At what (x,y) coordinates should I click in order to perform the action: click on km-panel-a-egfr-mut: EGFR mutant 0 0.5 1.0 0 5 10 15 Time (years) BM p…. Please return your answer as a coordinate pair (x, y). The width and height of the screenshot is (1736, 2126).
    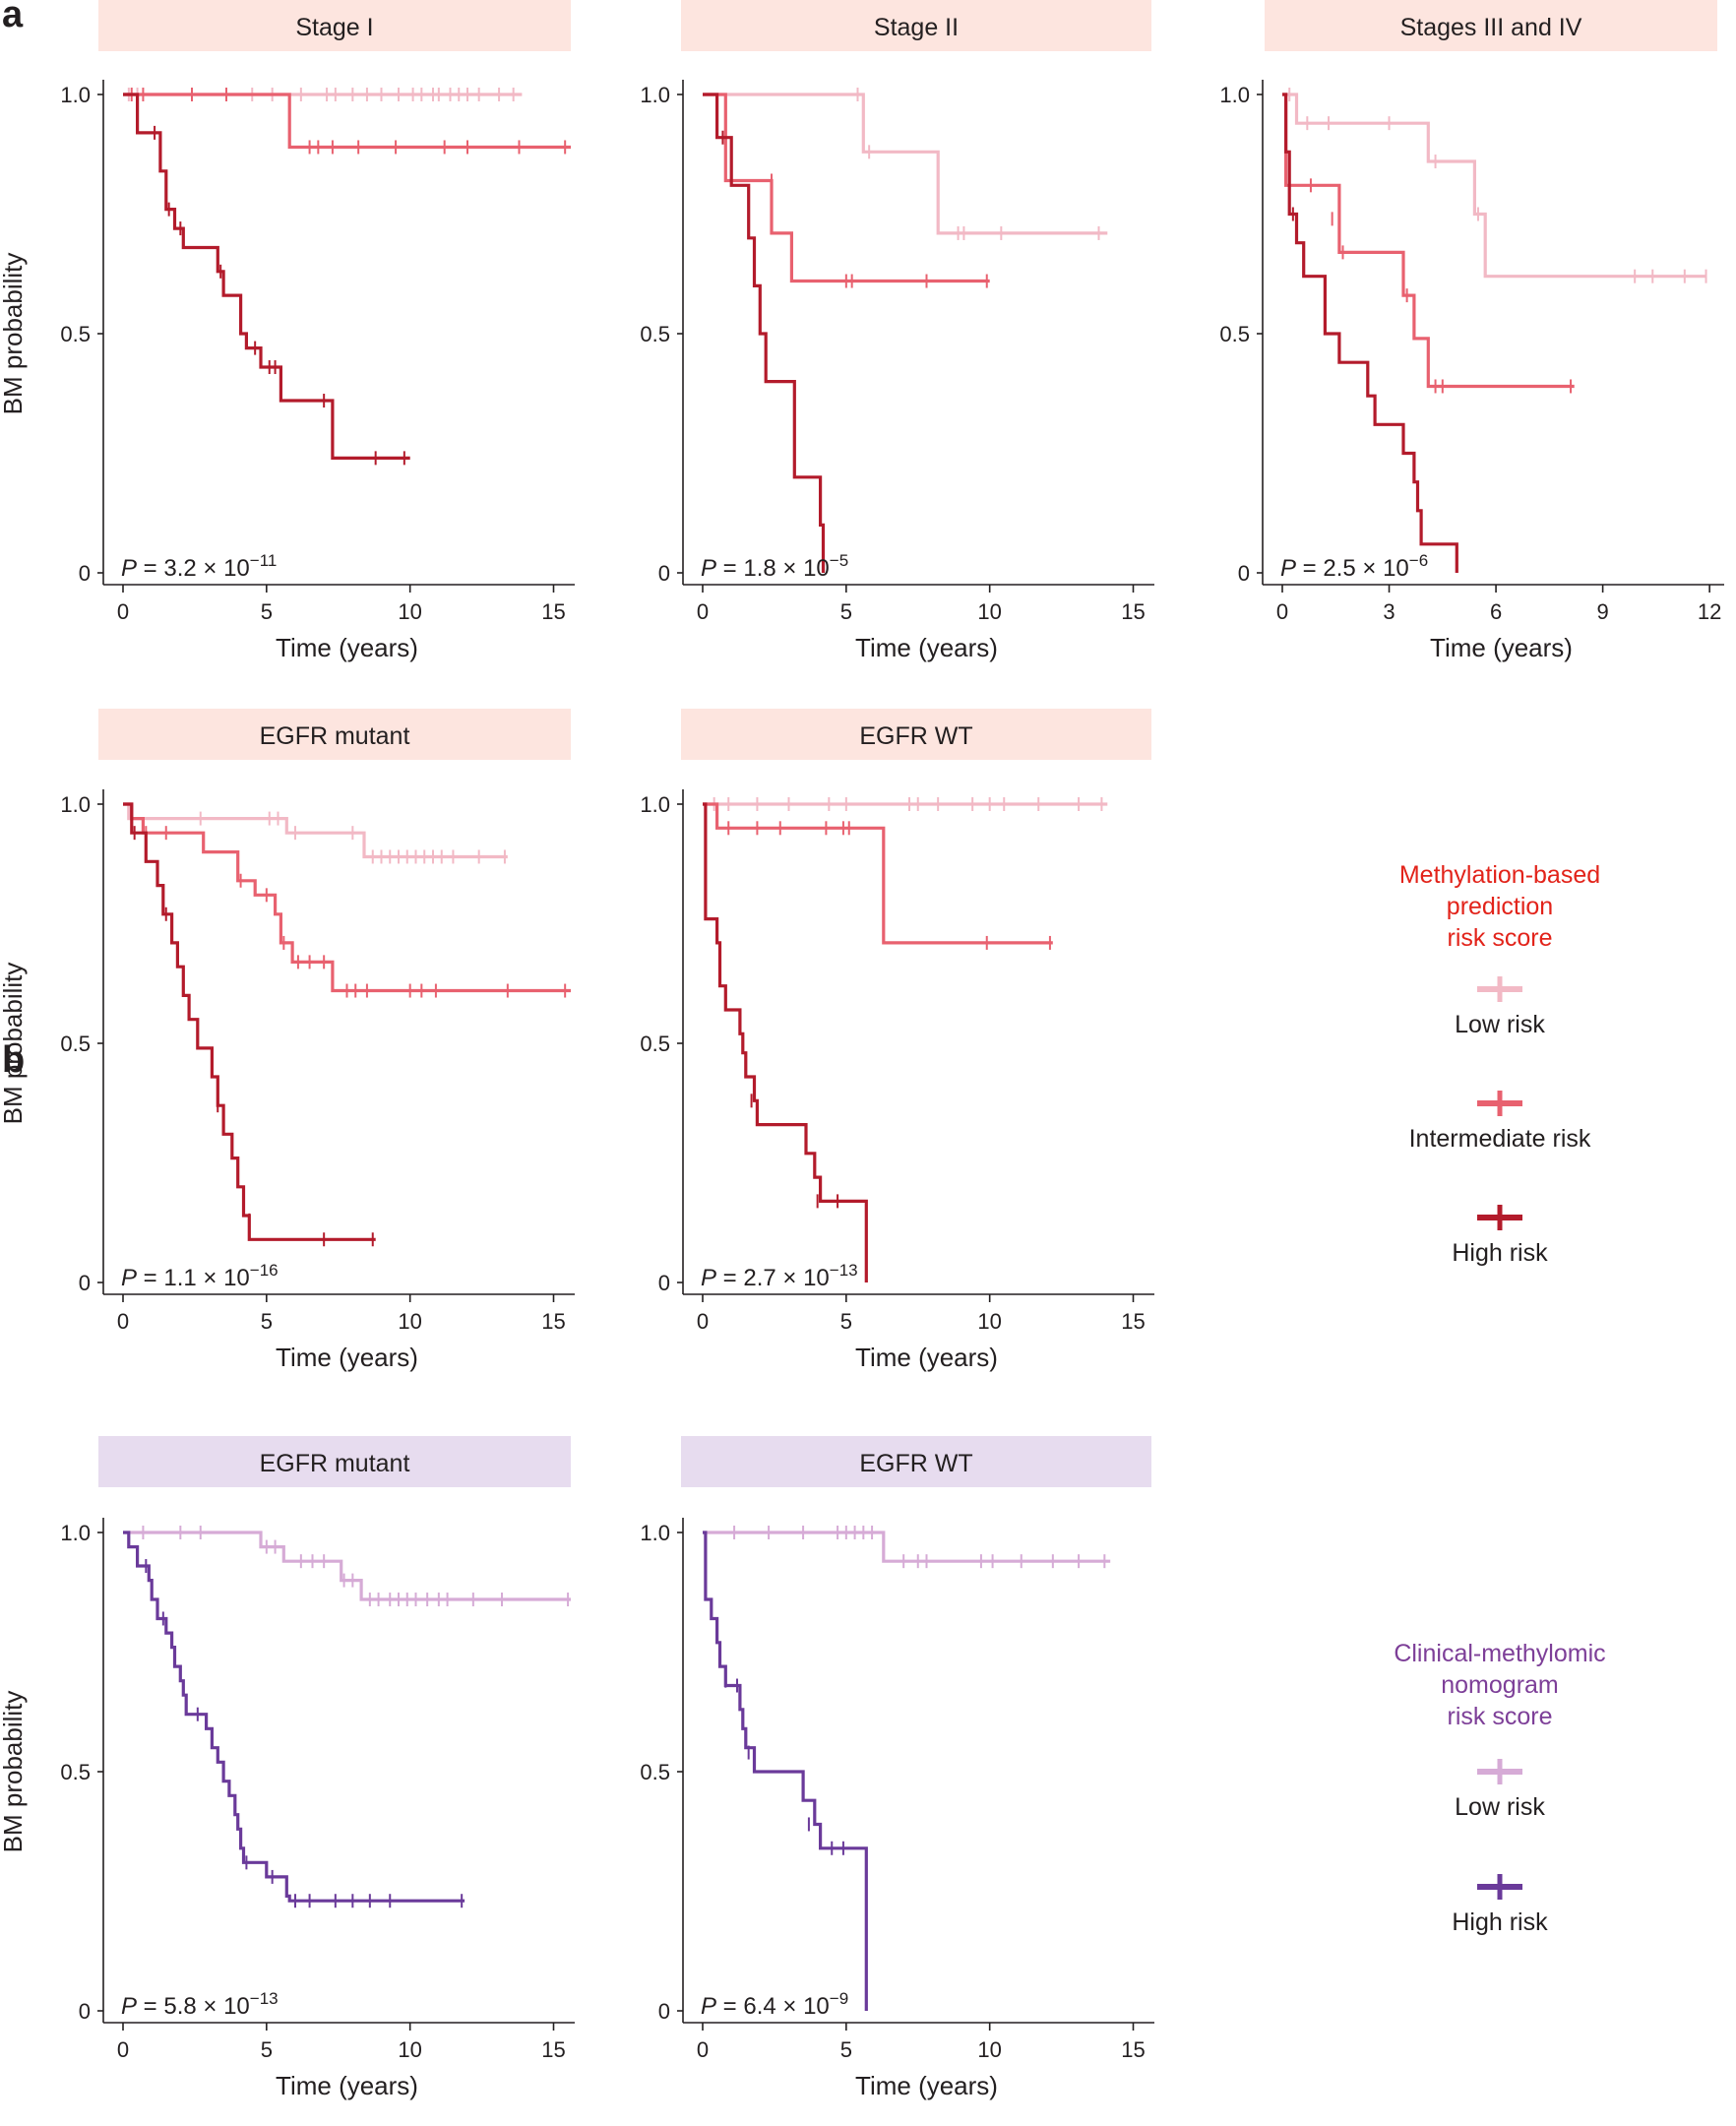
    Looking at the image, I should click on (287, 1040).